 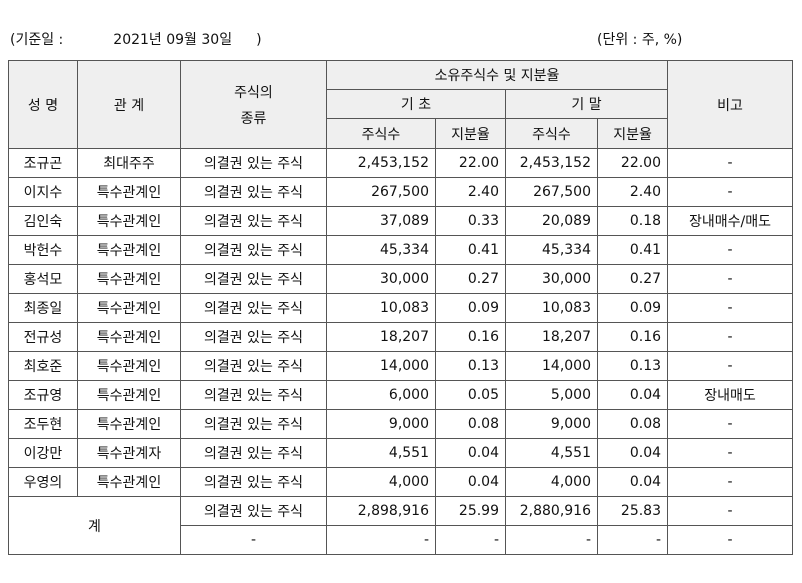 I want to click on base-date-value: 2021년 09월 30일, so click(x=173, y=40).